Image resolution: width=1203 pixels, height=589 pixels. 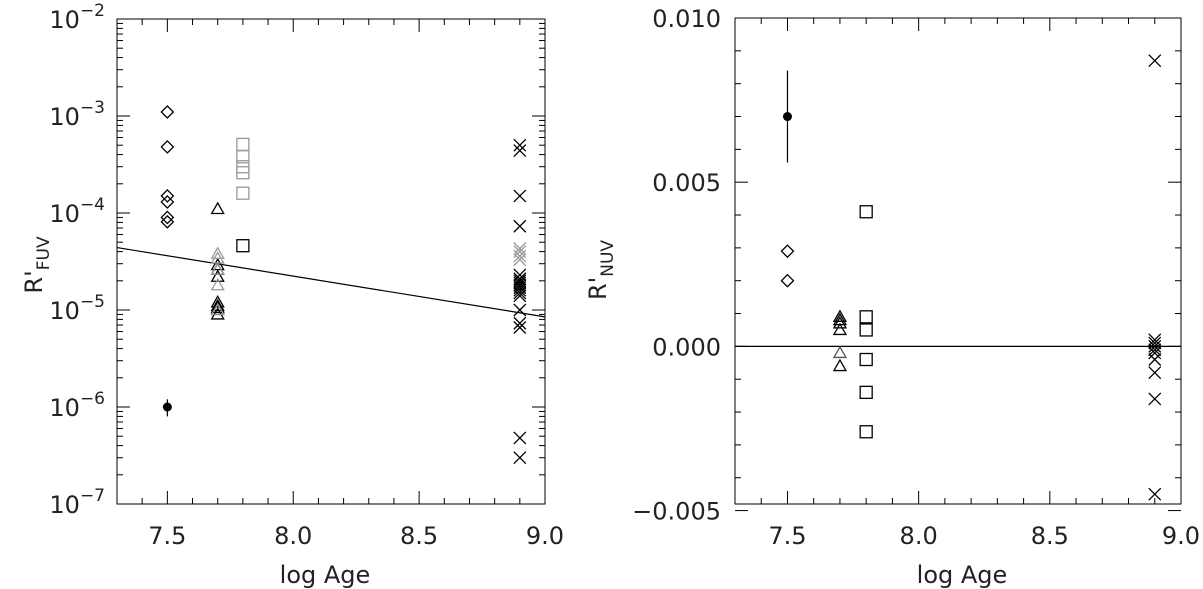 What do you see at coordinates (34, 281) in the screenshot?
I see `left-y-axis-label-main: R'` at bounding box center [34, 281].